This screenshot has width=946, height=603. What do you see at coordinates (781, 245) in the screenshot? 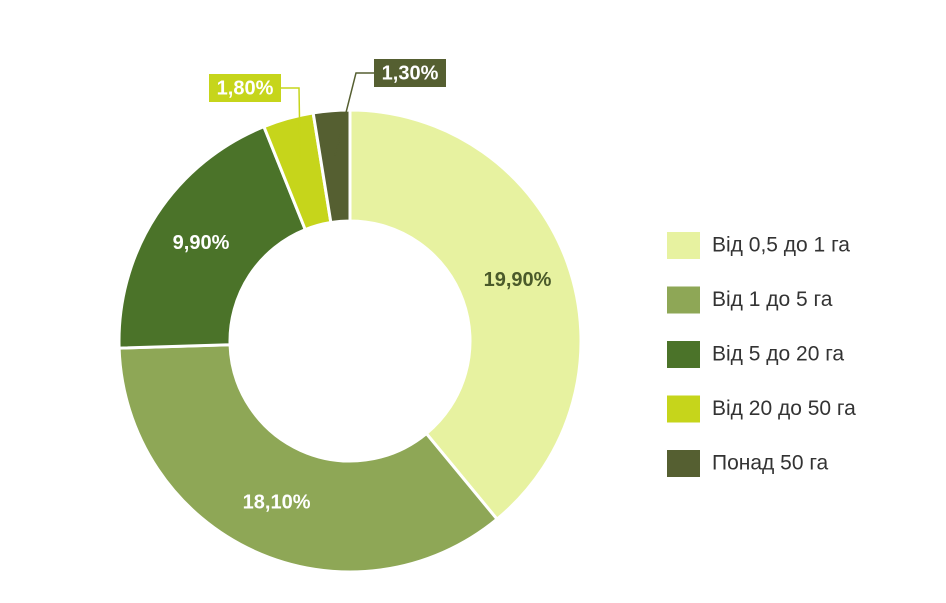
I see `legend-label: Від 0,5 до 1 га` at bounding box center [781, 245].